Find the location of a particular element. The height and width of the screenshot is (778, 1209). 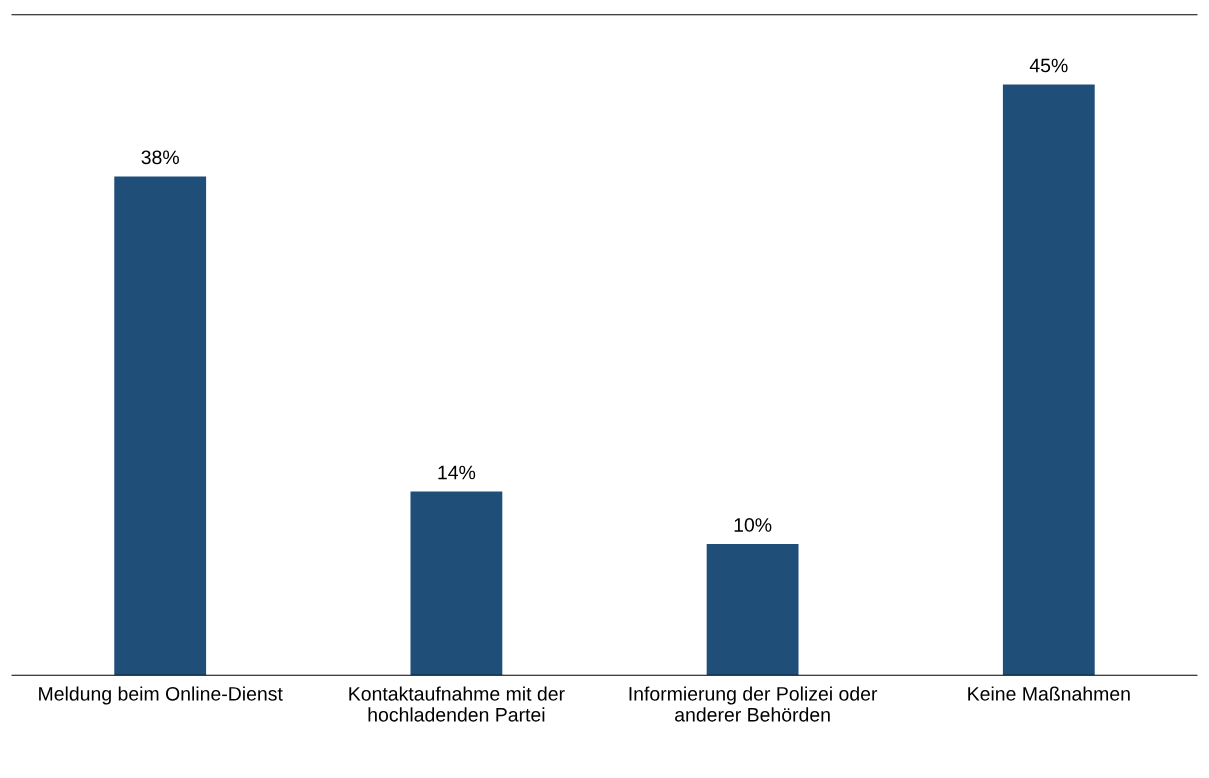

data-label: 14% is located at coordinates (457, 472).